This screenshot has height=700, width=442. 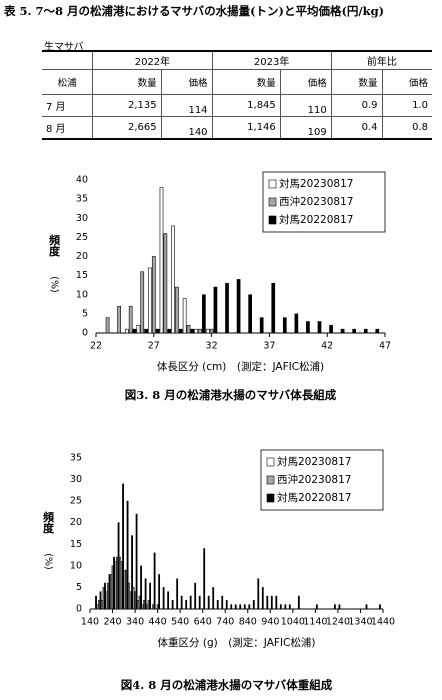 What do you see at coordinates (112, 622) in the screenshot?
I see `x-tick-label: 240` at bounding box center [112, 622].